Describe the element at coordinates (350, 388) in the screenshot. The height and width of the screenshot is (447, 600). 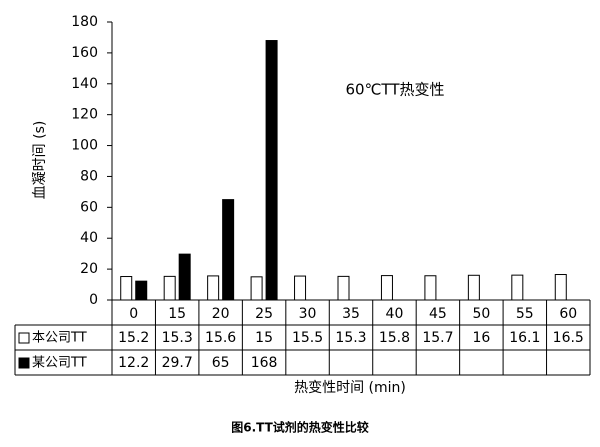
I see `x-axis-label: 热变性时间 (min)` at that location.